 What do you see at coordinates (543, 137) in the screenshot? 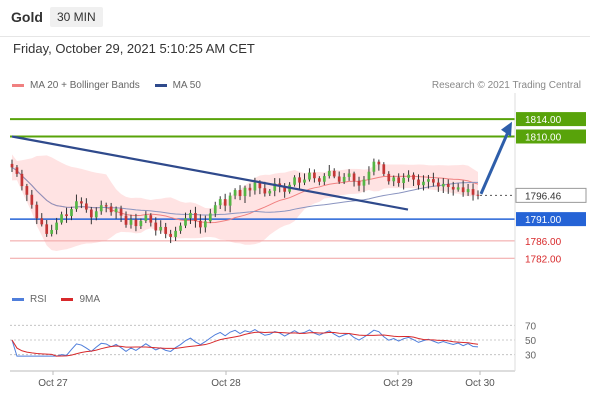
I see `level-label-1810.00: 1810.00` at bounding box center [543, 137].